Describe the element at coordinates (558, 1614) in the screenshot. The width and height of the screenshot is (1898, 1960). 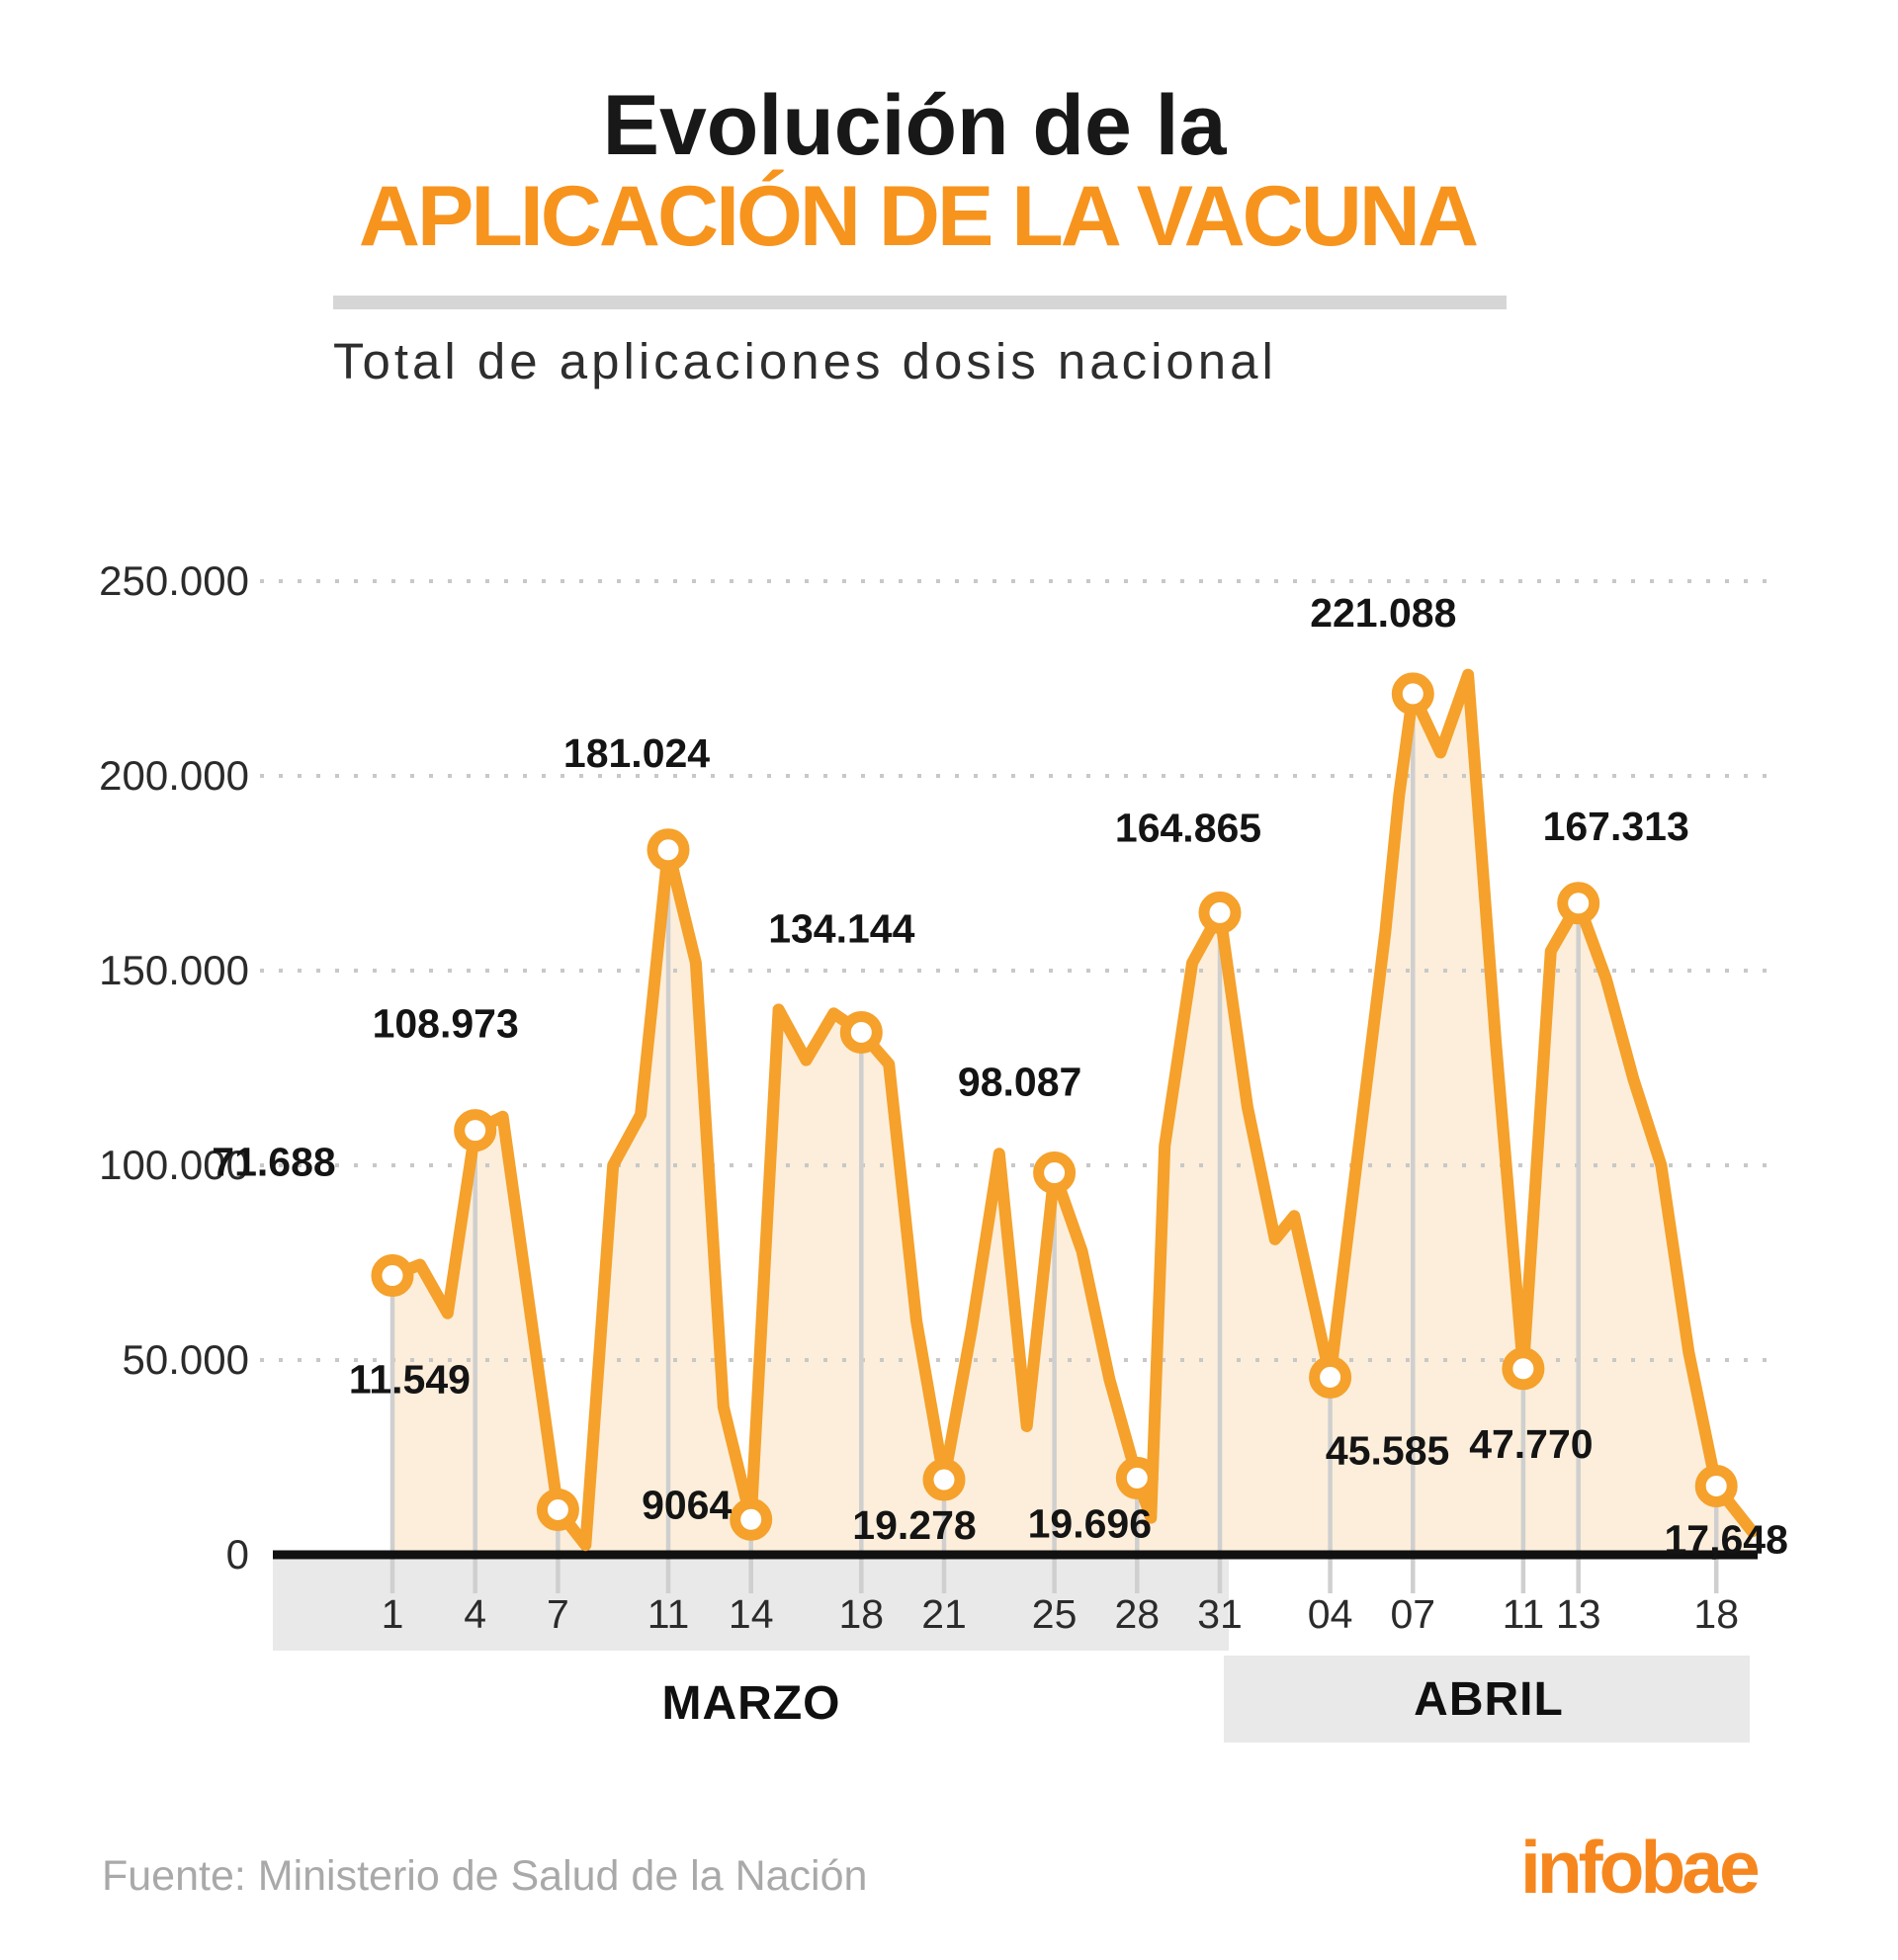
I see `x-axis-label-marzo-7: 7` at that location.